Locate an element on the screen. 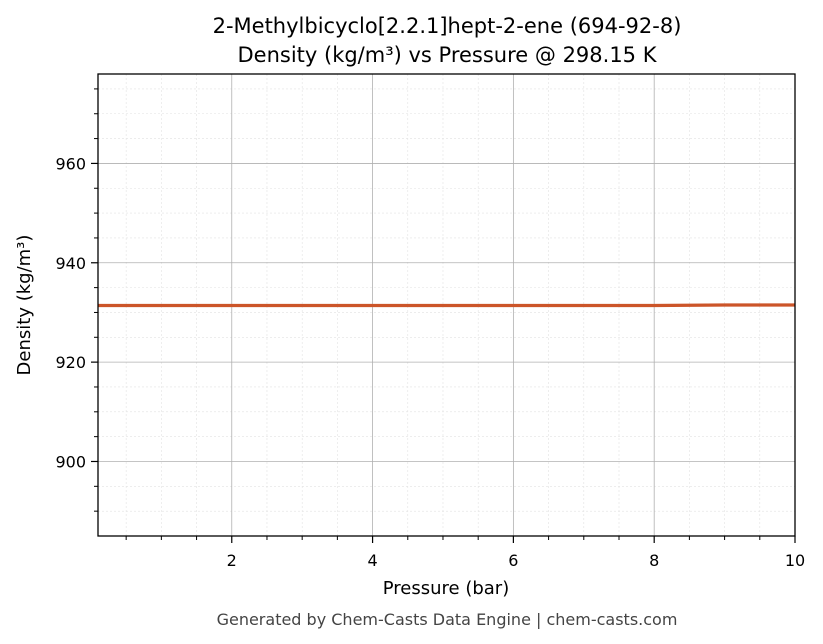 The width and height of the screenshot is (823, 644). y-tick-label: 900 is located at coordinates (70, 461).